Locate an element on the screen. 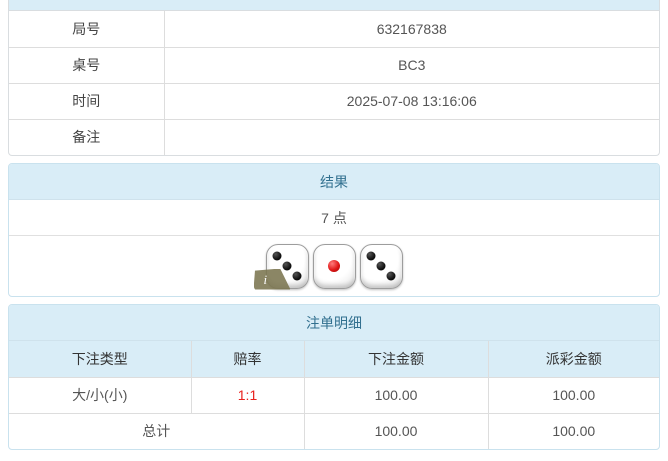 Image resolution: width=668 pixels, height=461 pixels. round-number-value: 632167838 is located at coordinates (411, 29).